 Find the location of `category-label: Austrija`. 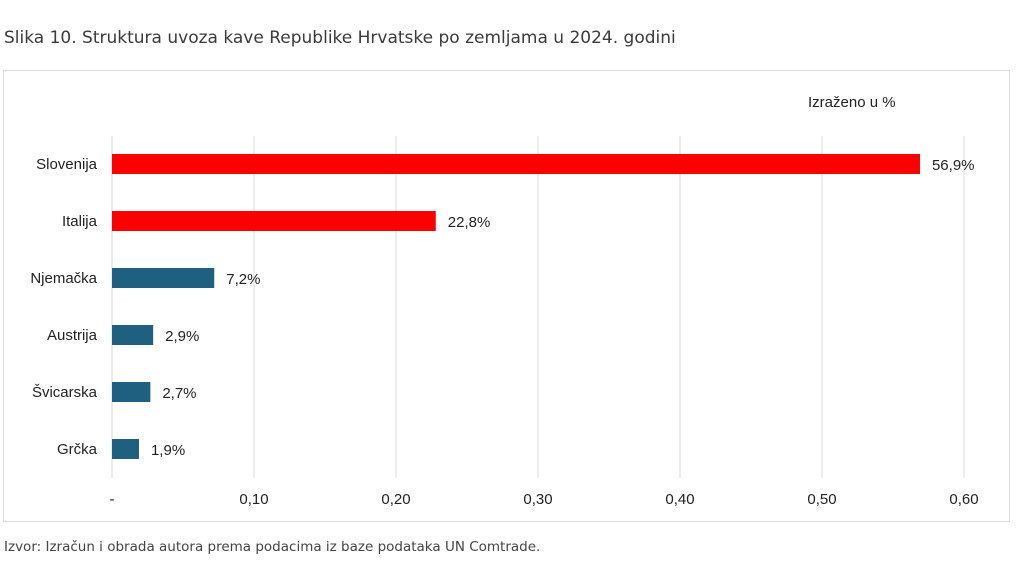

category-label: Austrija is located at coordinates (72, 335).